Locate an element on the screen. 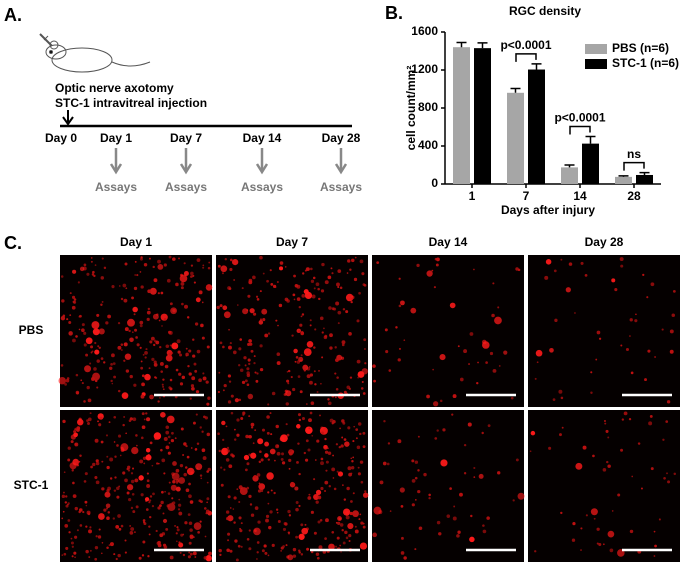  arrow-head is located at coordinates (341, 169).